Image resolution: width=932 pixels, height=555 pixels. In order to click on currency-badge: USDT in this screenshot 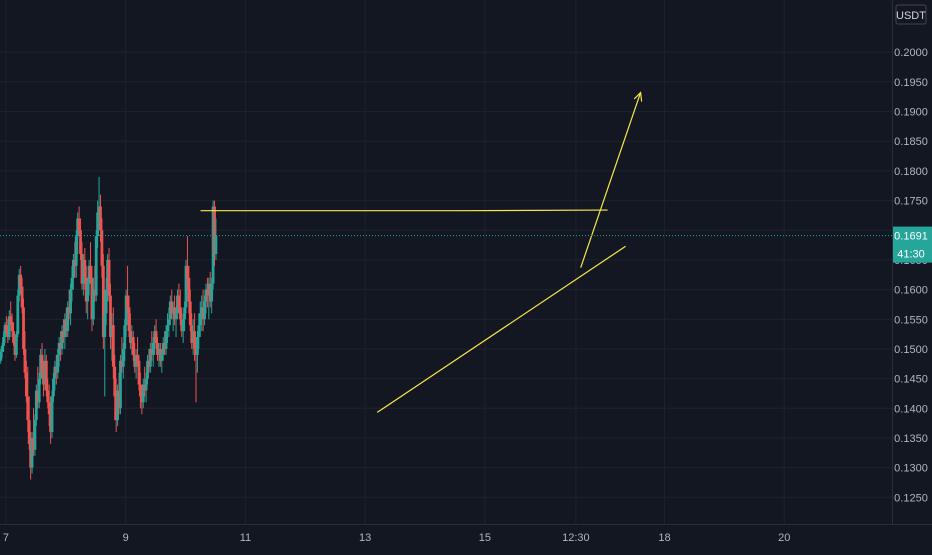, I will do `click(911, 14)`.